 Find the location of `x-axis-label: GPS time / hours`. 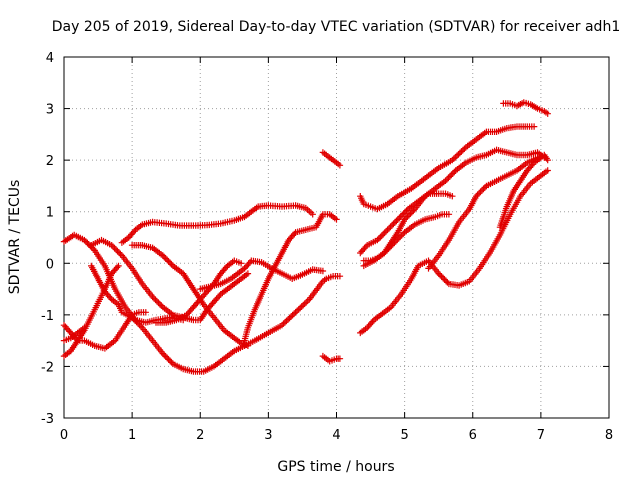

x-axis-label: GPS time / hours is located at coordinates (335, 467).